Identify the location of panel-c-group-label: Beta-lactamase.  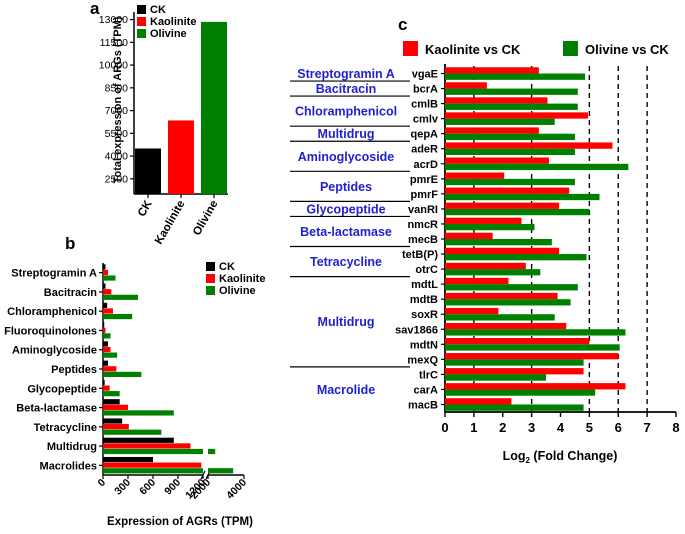
(346, 232).